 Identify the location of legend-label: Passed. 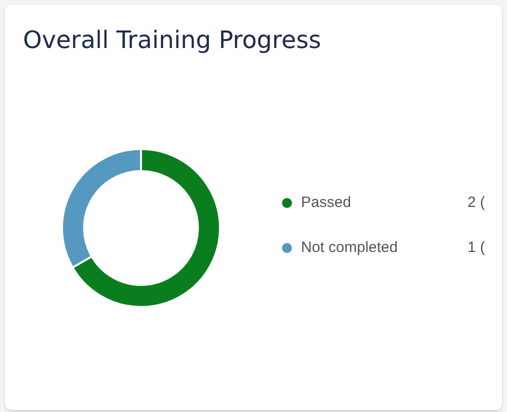
(326, 203).